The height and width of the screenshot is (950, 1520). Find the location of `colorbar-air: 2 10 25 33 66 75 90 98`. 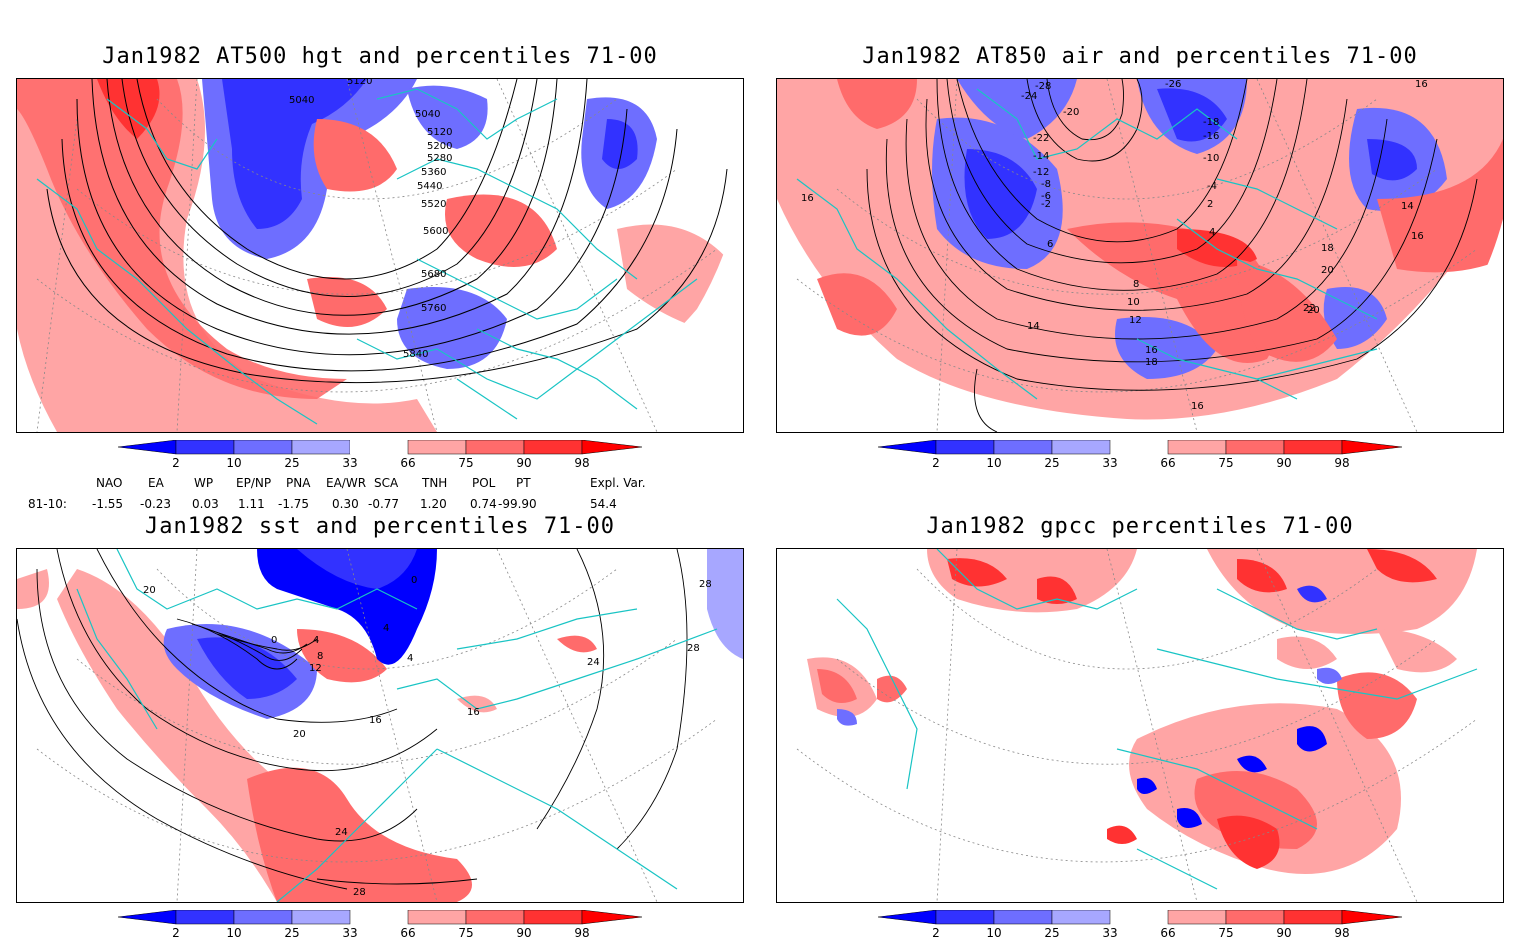

colorbar-air: 2 10 25 33 66 75 90 98 is located at coordinates (1141, 460).